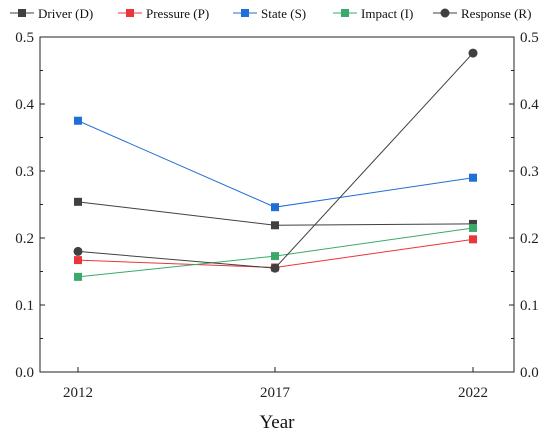  I want to click on x-tick-label: 2022, so click(473, 393).